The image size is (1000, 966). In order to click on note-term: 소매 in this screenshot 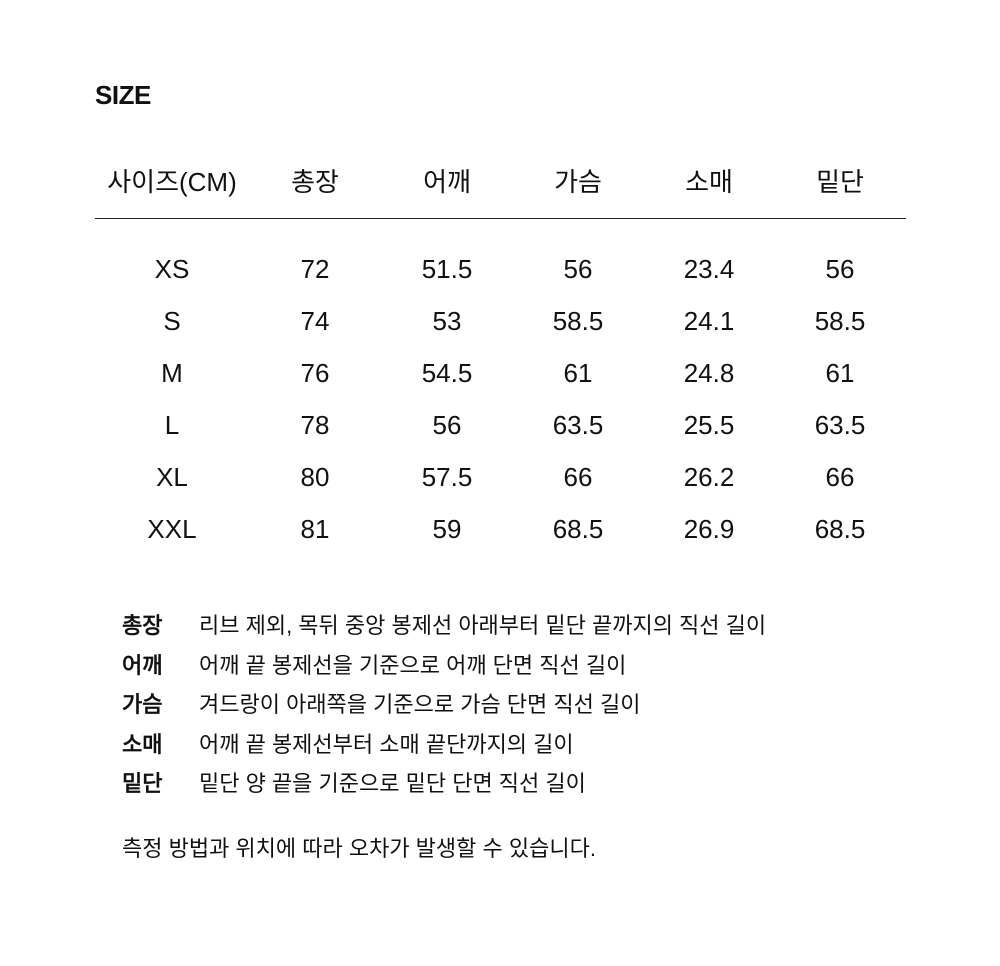, I will do `click(142, 744)`.